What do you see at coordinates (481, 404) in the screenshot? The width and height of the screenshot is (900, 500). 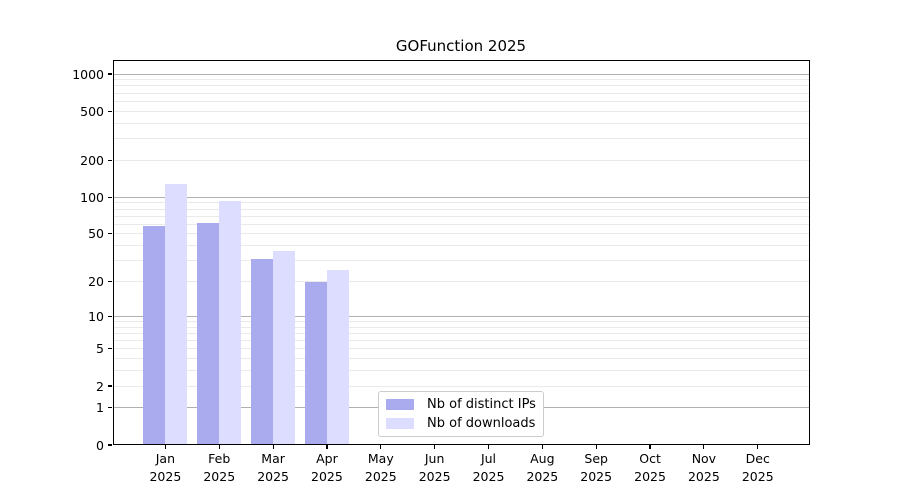 I see `legend-label-distinct-ips: Nb of distinct IPs` at bounding box center [481, 404].